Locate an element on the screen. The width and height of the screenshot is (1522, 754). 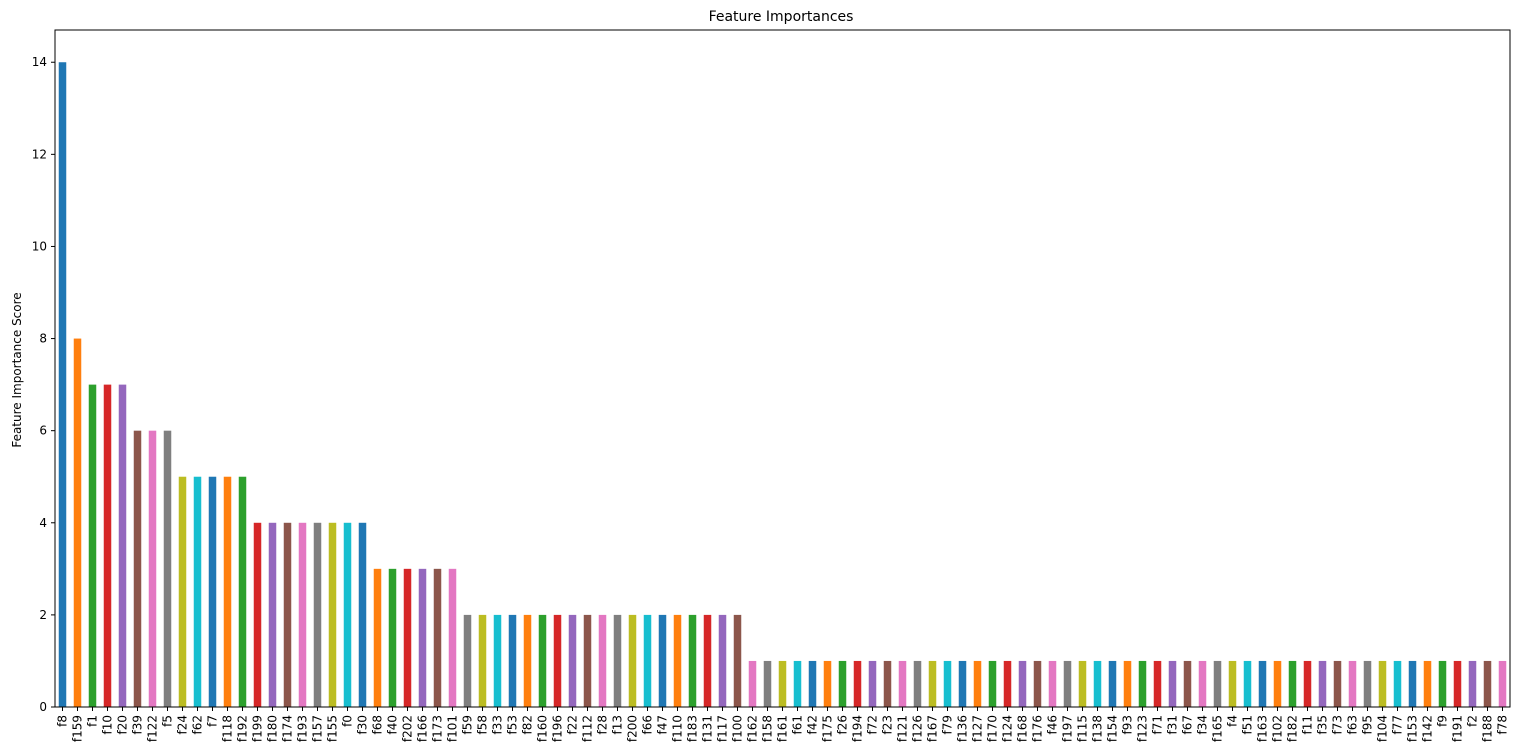
y-tick-label: 14 is located at coordinates (39, 62).